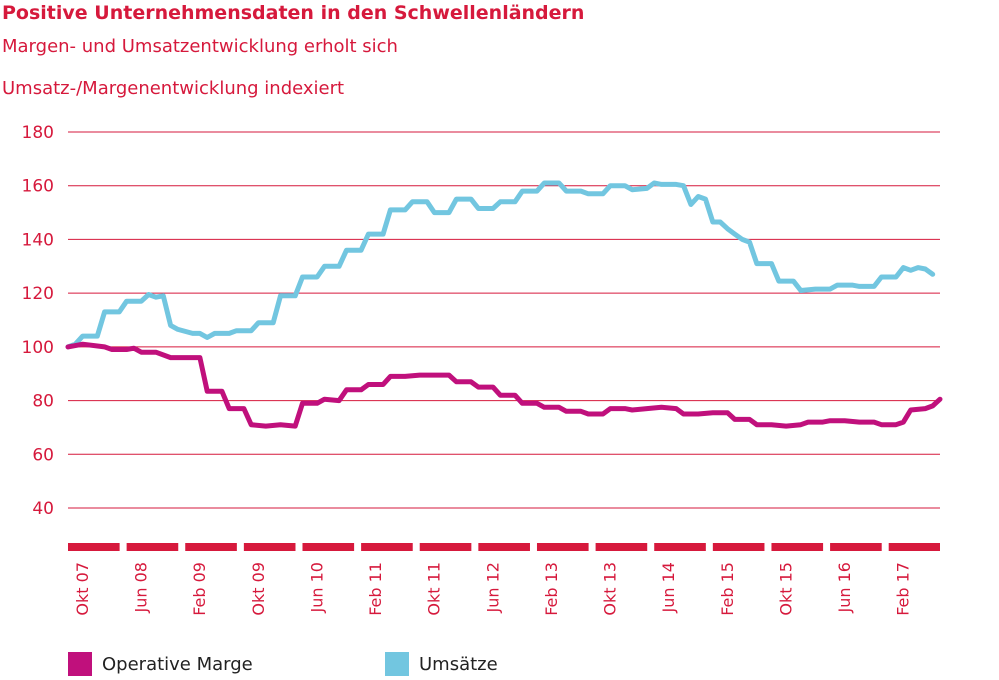  I want to click on x-tick-label: Jun 12, so click(492, 587).